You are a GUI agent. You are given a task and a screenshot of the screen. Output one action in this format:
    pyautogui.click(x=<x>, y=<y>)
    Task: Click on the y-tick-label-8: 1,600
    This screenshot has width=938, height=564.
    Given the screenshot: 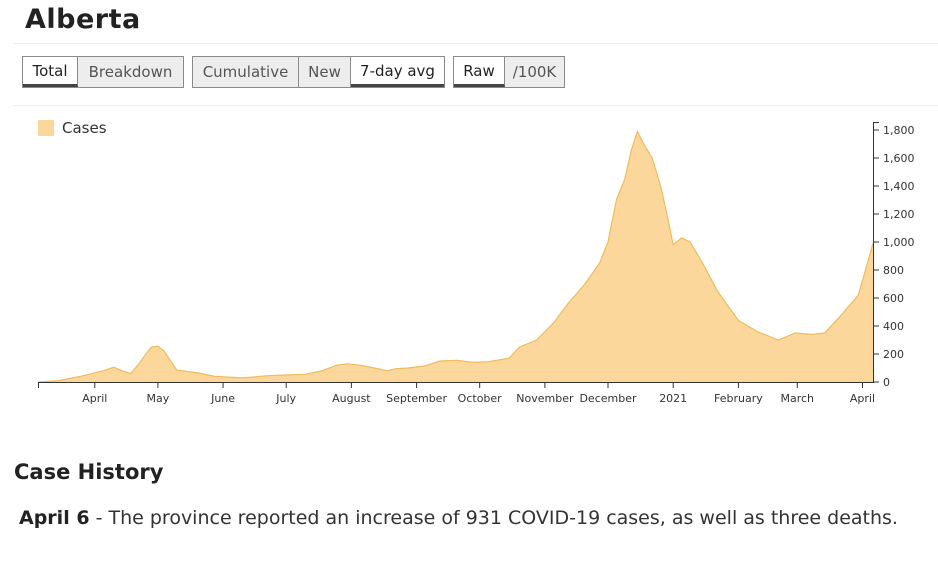 What is the action you would take?
    pyautogui.click(x=899, y=158)
    